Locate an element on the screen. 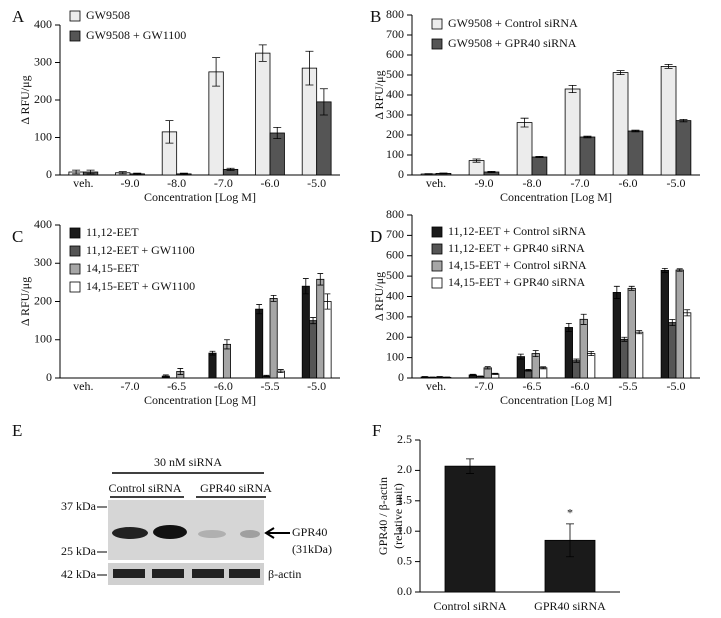 This screenshot has width=721, height=618. legend-label: 11,12-EET + GPR40 siRNA is located at coordinates (516, 248).